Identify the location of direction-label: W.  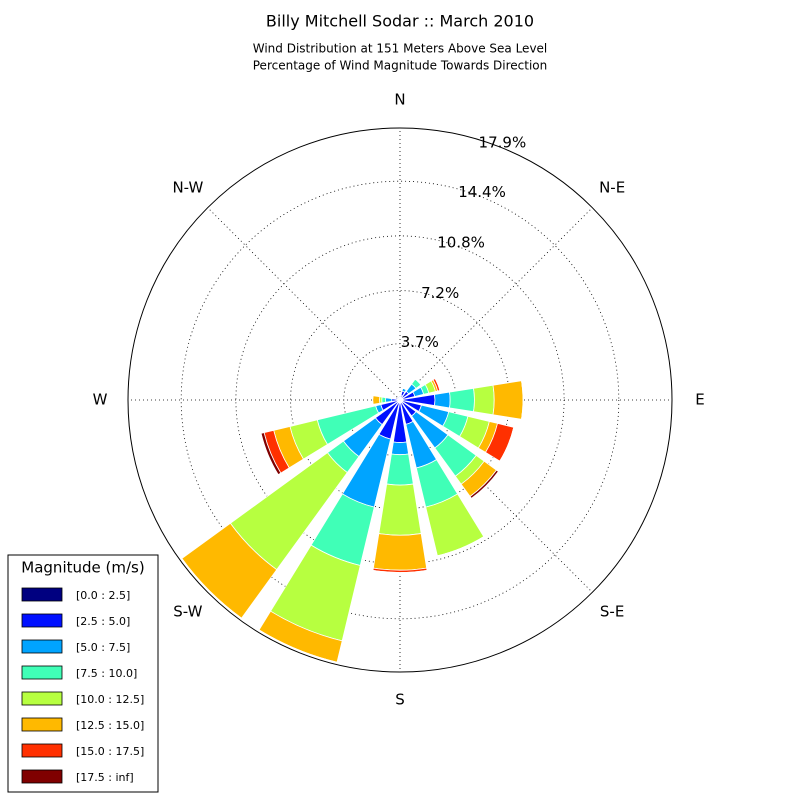
(100, 400).